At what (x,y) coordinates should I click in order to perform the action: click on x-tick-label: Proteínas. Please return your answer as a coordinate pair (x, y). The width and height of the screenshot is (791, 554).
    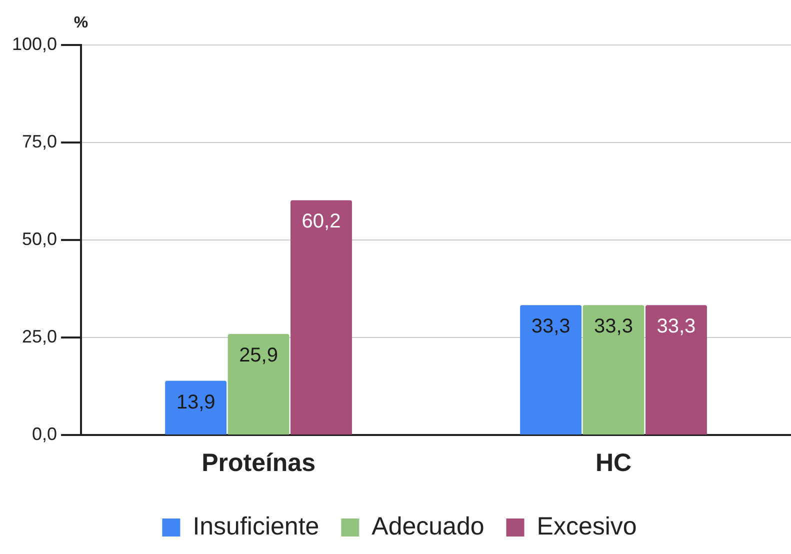
    Looking at the image, I should click on (259, 462).